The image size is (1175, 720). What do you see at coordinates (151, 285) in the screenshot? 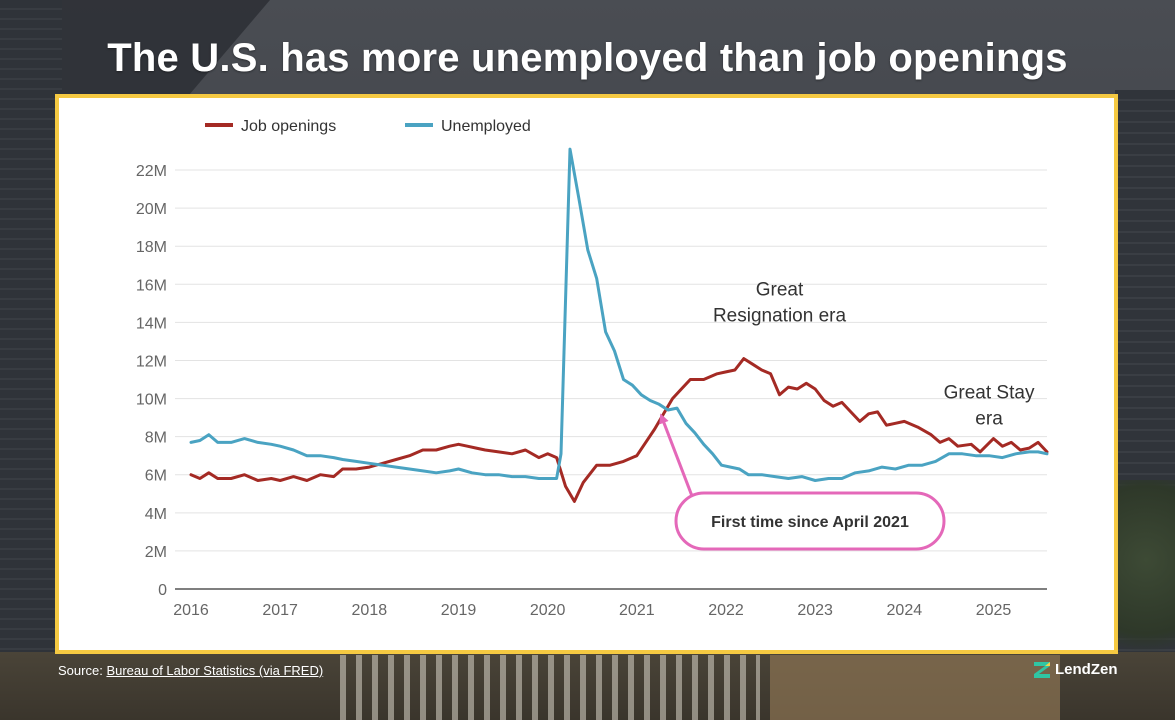
I see `y-tick-label: 16M` at bounding box center [151, 285].